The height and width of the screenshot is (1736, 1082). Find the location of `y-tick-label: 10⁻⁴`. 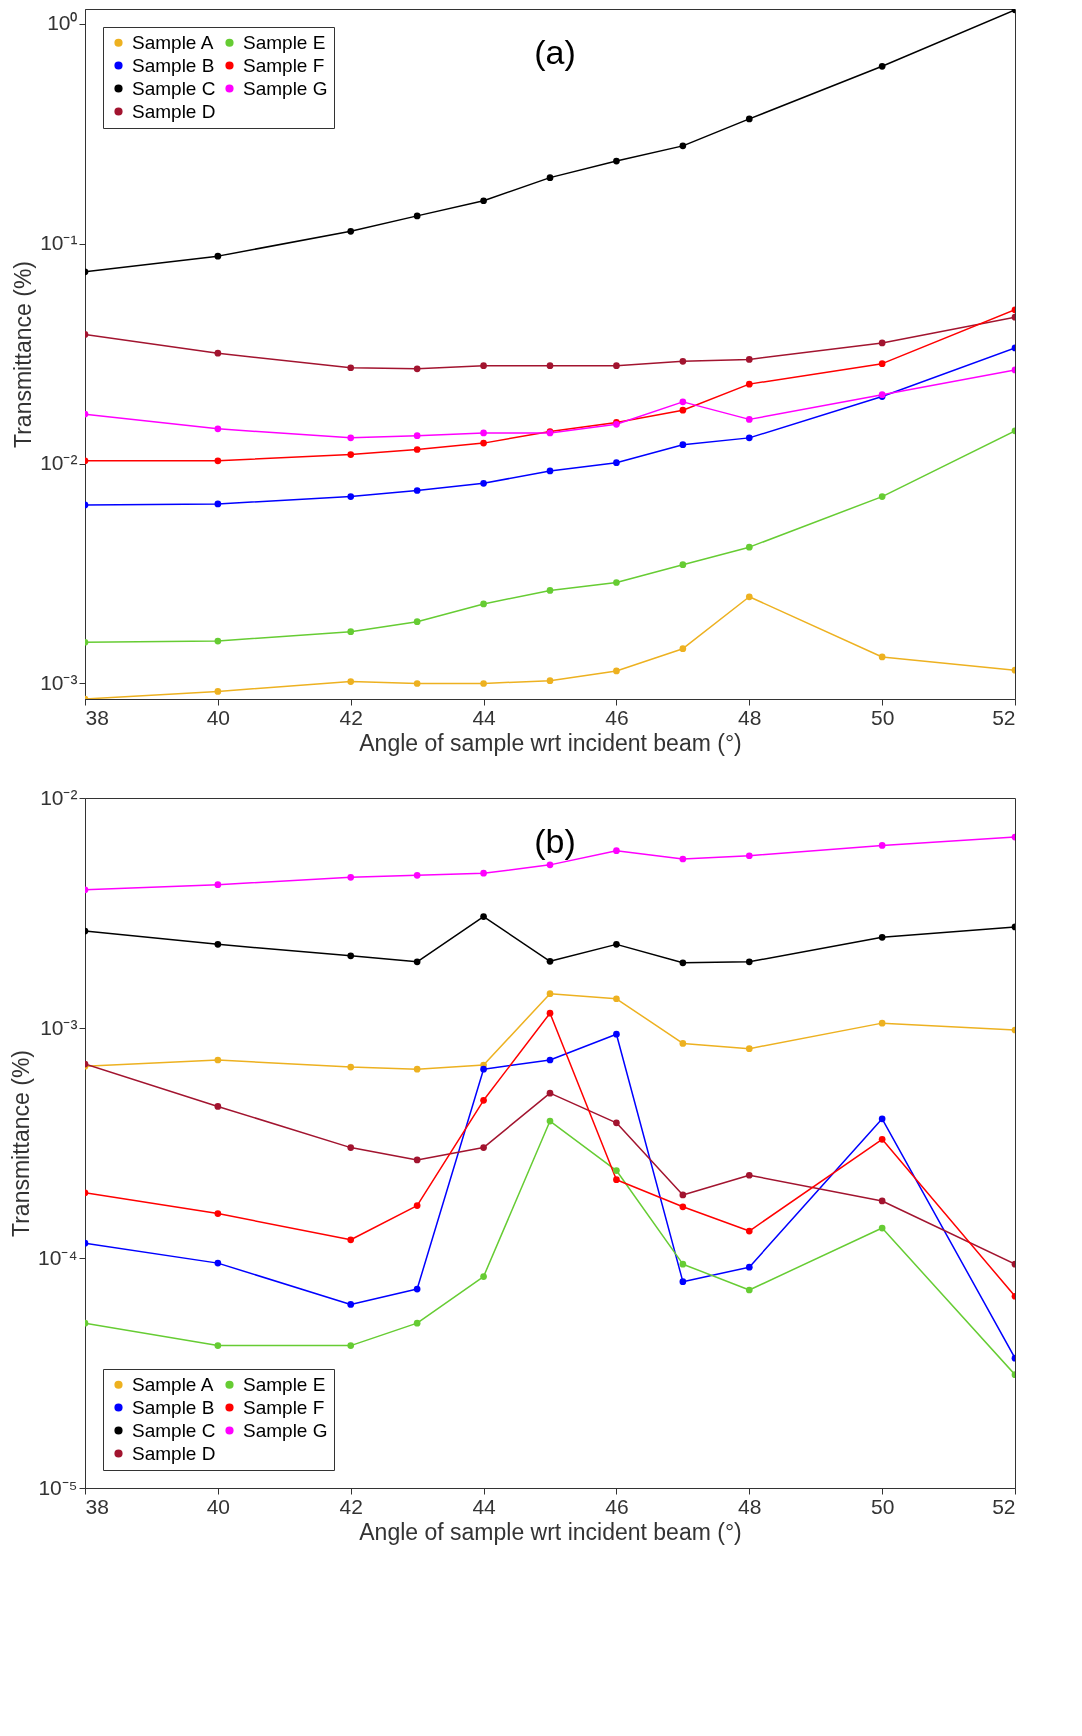

y-tick-label: 10⁻⁴ is located at coordinates (58, 1257).